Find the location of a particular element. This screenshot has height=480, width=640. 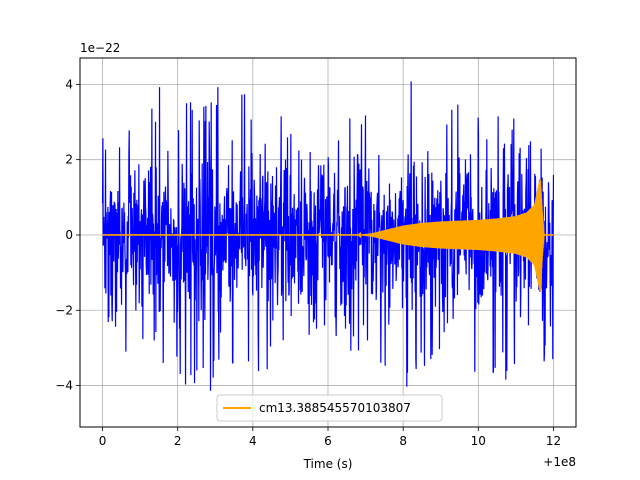

legend-box is located at coordinates (329, 408).